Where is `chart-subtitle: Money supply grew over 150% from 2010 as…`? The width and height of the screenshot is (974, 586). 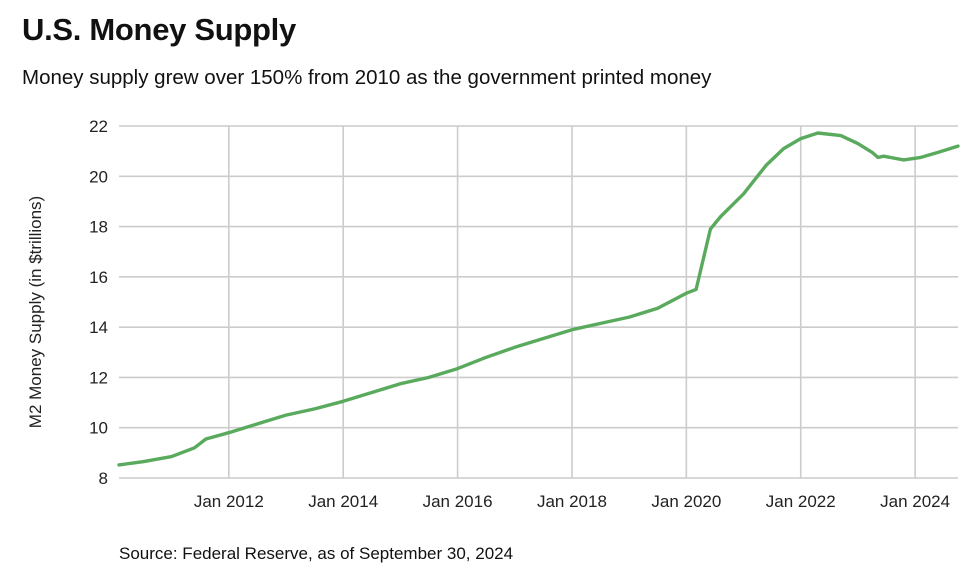 chart-subtitle: Money supply grew over 150% from 2010 as… is located at coordinates (367, 77).